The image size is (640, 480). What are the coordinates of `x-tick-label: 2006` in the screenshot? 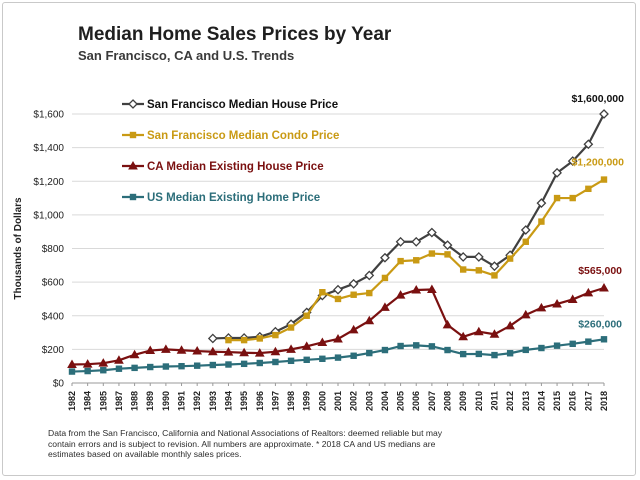 It's located at (416, 401).